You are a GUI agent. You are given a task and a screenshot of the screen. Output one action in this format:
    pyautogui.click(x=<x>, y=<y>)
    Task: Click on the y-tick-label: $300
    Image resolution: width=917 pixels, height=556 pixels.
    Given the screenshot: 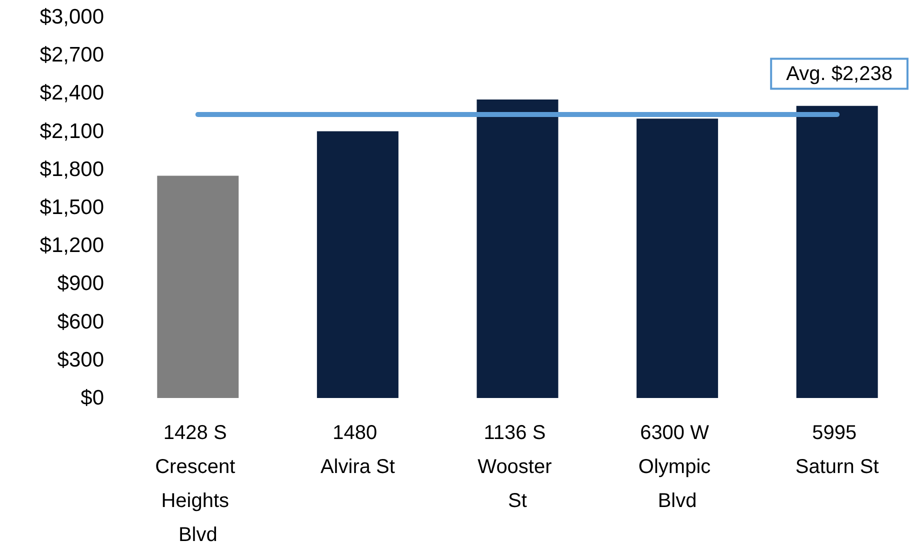 What is the action you would take?
    pyautogui.click(x=80, y=360)
    